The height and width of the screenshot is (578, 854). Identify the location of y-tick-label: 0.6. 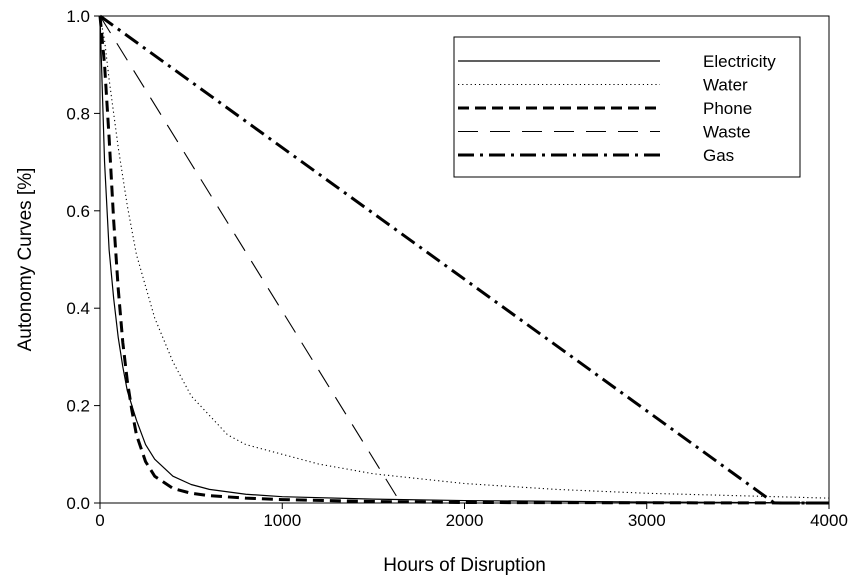
(78, 211).